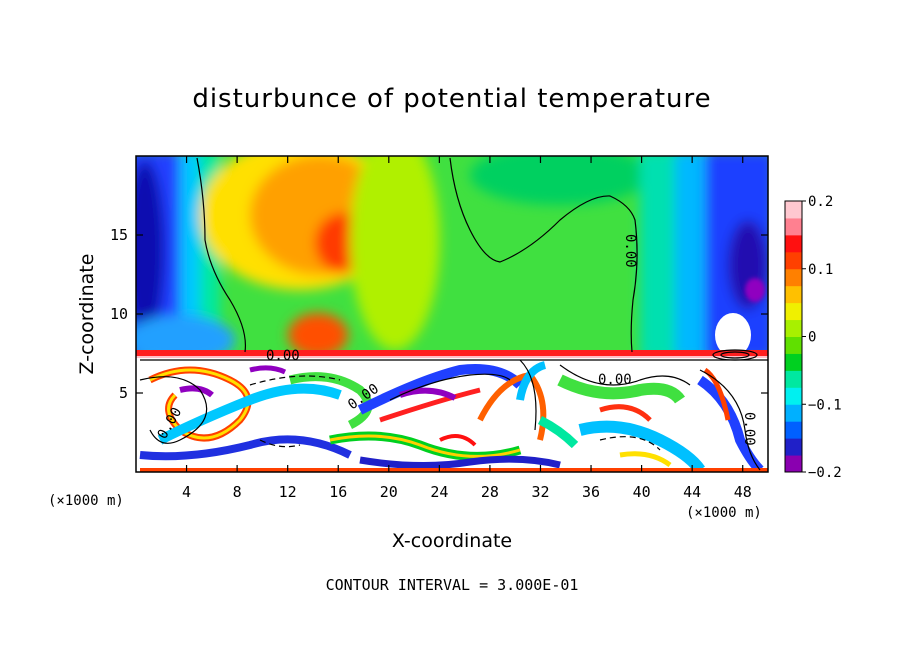 This screenshot has height=654, width=904. Describe the element at coordinates (724, 513) in the screenshot. I see `x-unit-right: (×1000 m)` at that location.